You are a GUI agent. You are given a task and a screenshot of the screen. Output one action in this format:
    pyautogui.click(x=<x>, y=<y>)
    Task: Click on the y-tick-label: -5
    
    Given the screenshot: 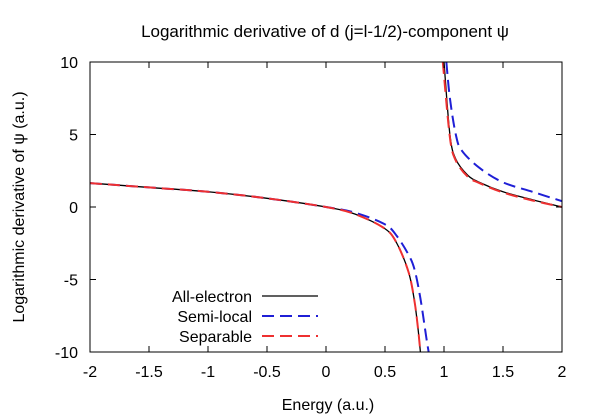 What is the action you would take?
    pyautogui.click(x=71, y=281)
    